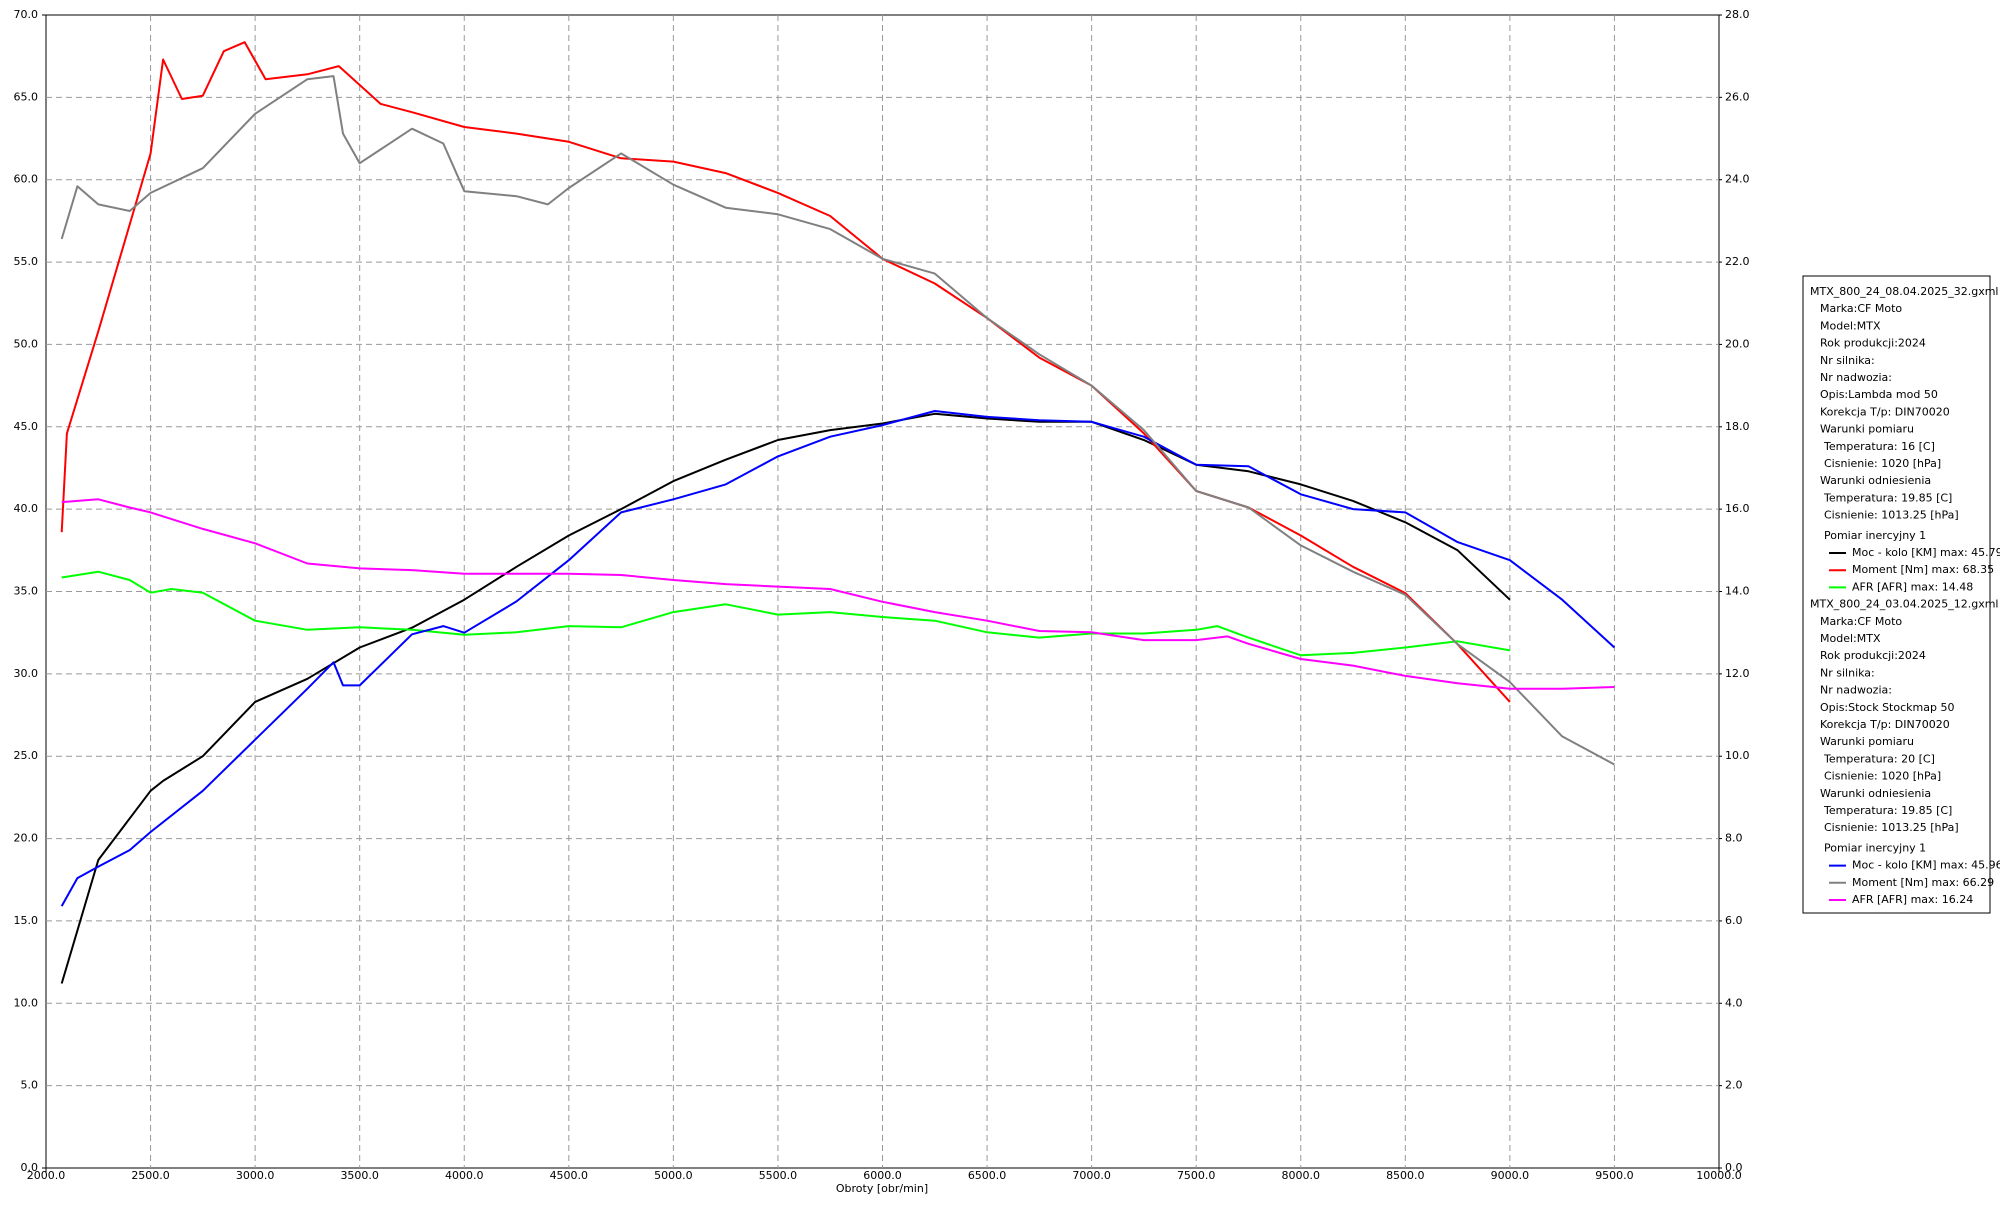  I want to click on y2-tick-label: 4.0, so click(1734, 1002).